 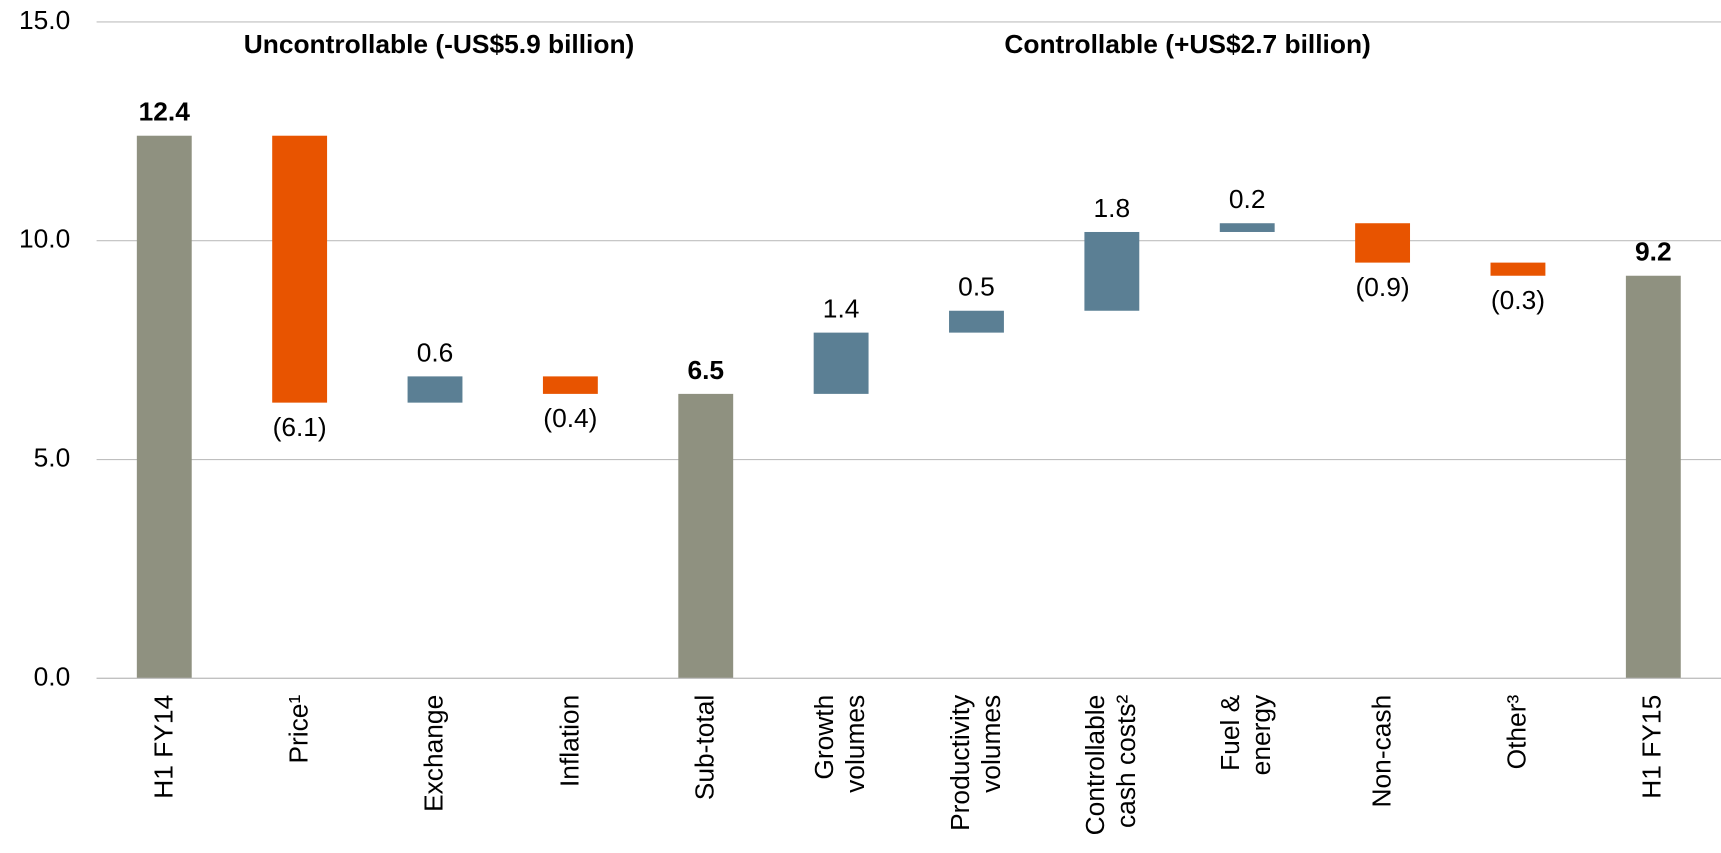 I want to click on x-tick-label: Sub-total, so click(x=705, y=747).